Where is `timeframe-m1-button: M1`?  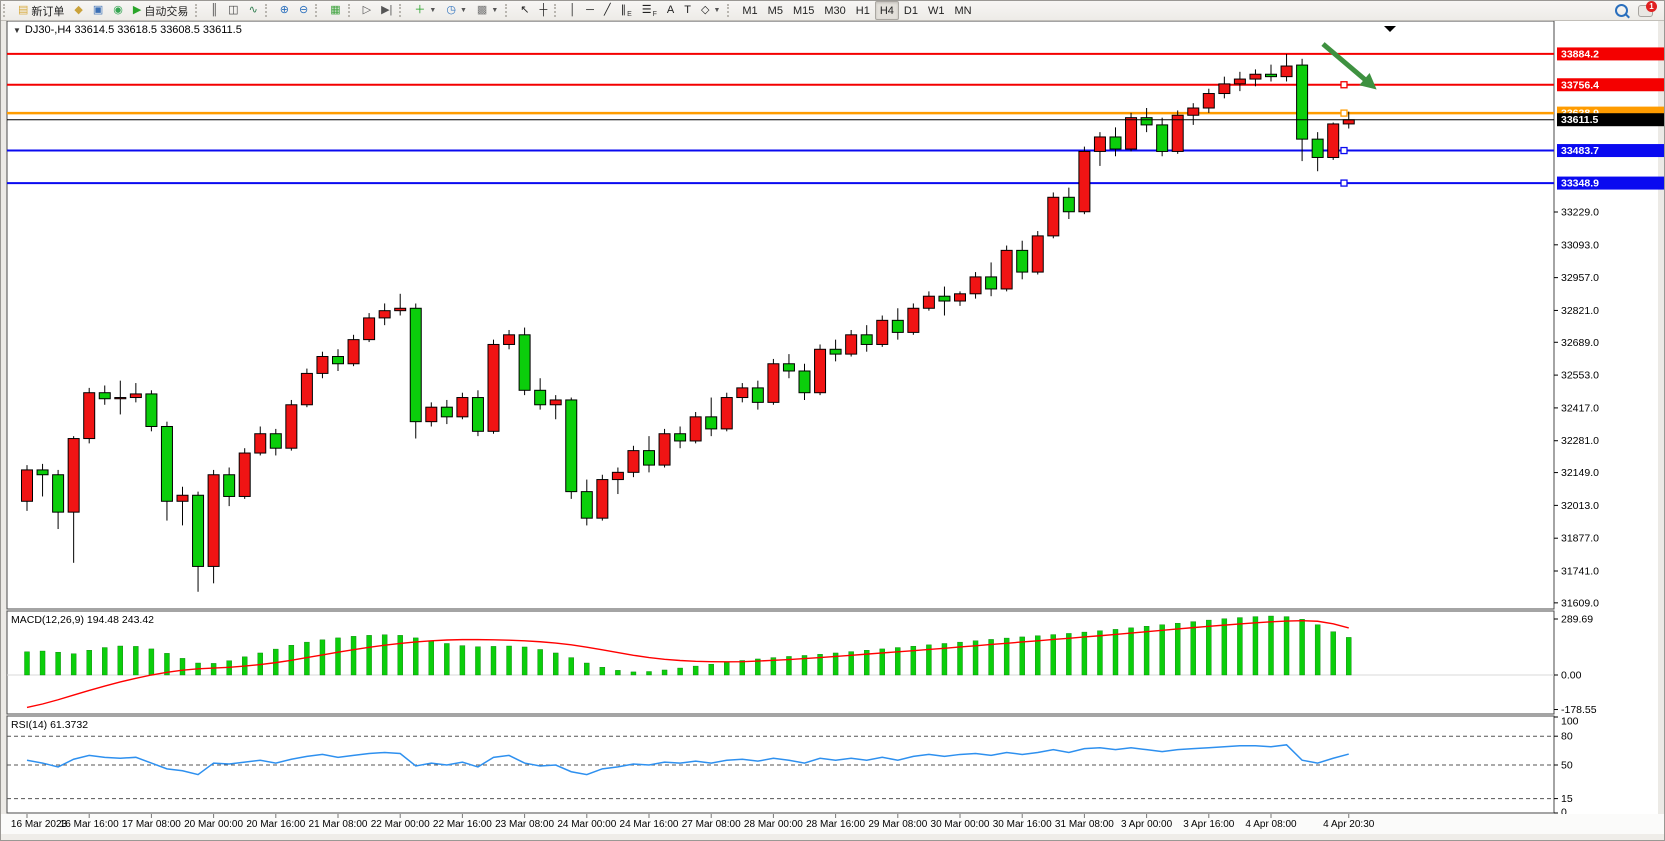 timeframe-m1-button: M1 is located at coordinates (750, 10).